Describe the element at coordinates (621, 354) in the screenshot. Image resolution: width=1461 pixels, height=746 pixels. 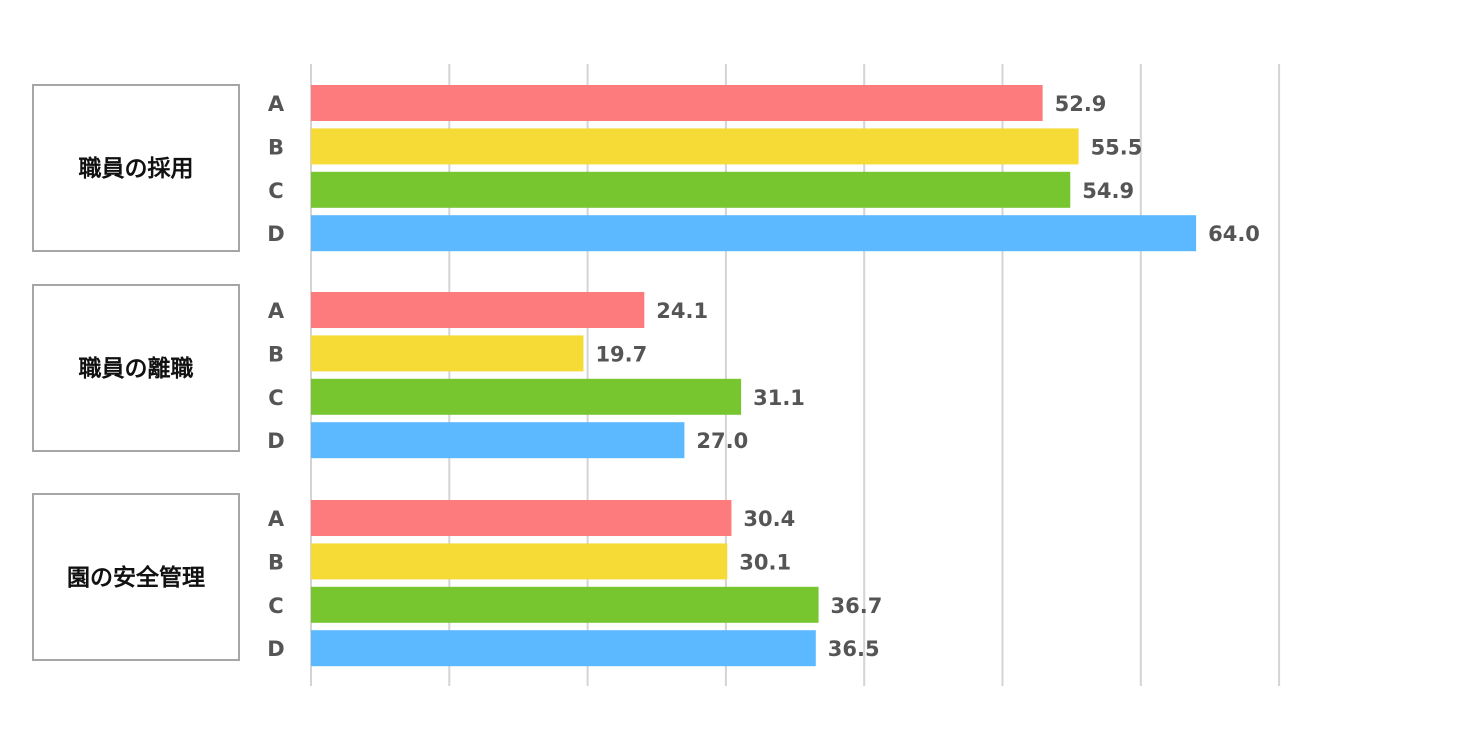
I see `value-label: 19.7` at that location.